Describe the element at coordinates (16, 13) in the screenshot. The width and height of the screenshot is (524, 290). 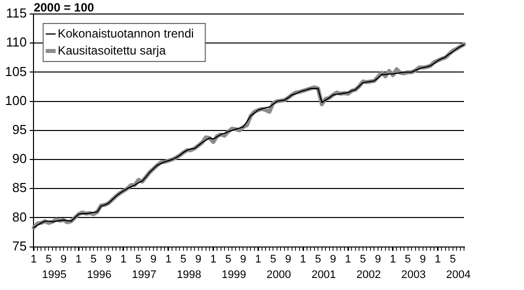
I see `y-tick-label: 115` at that location.